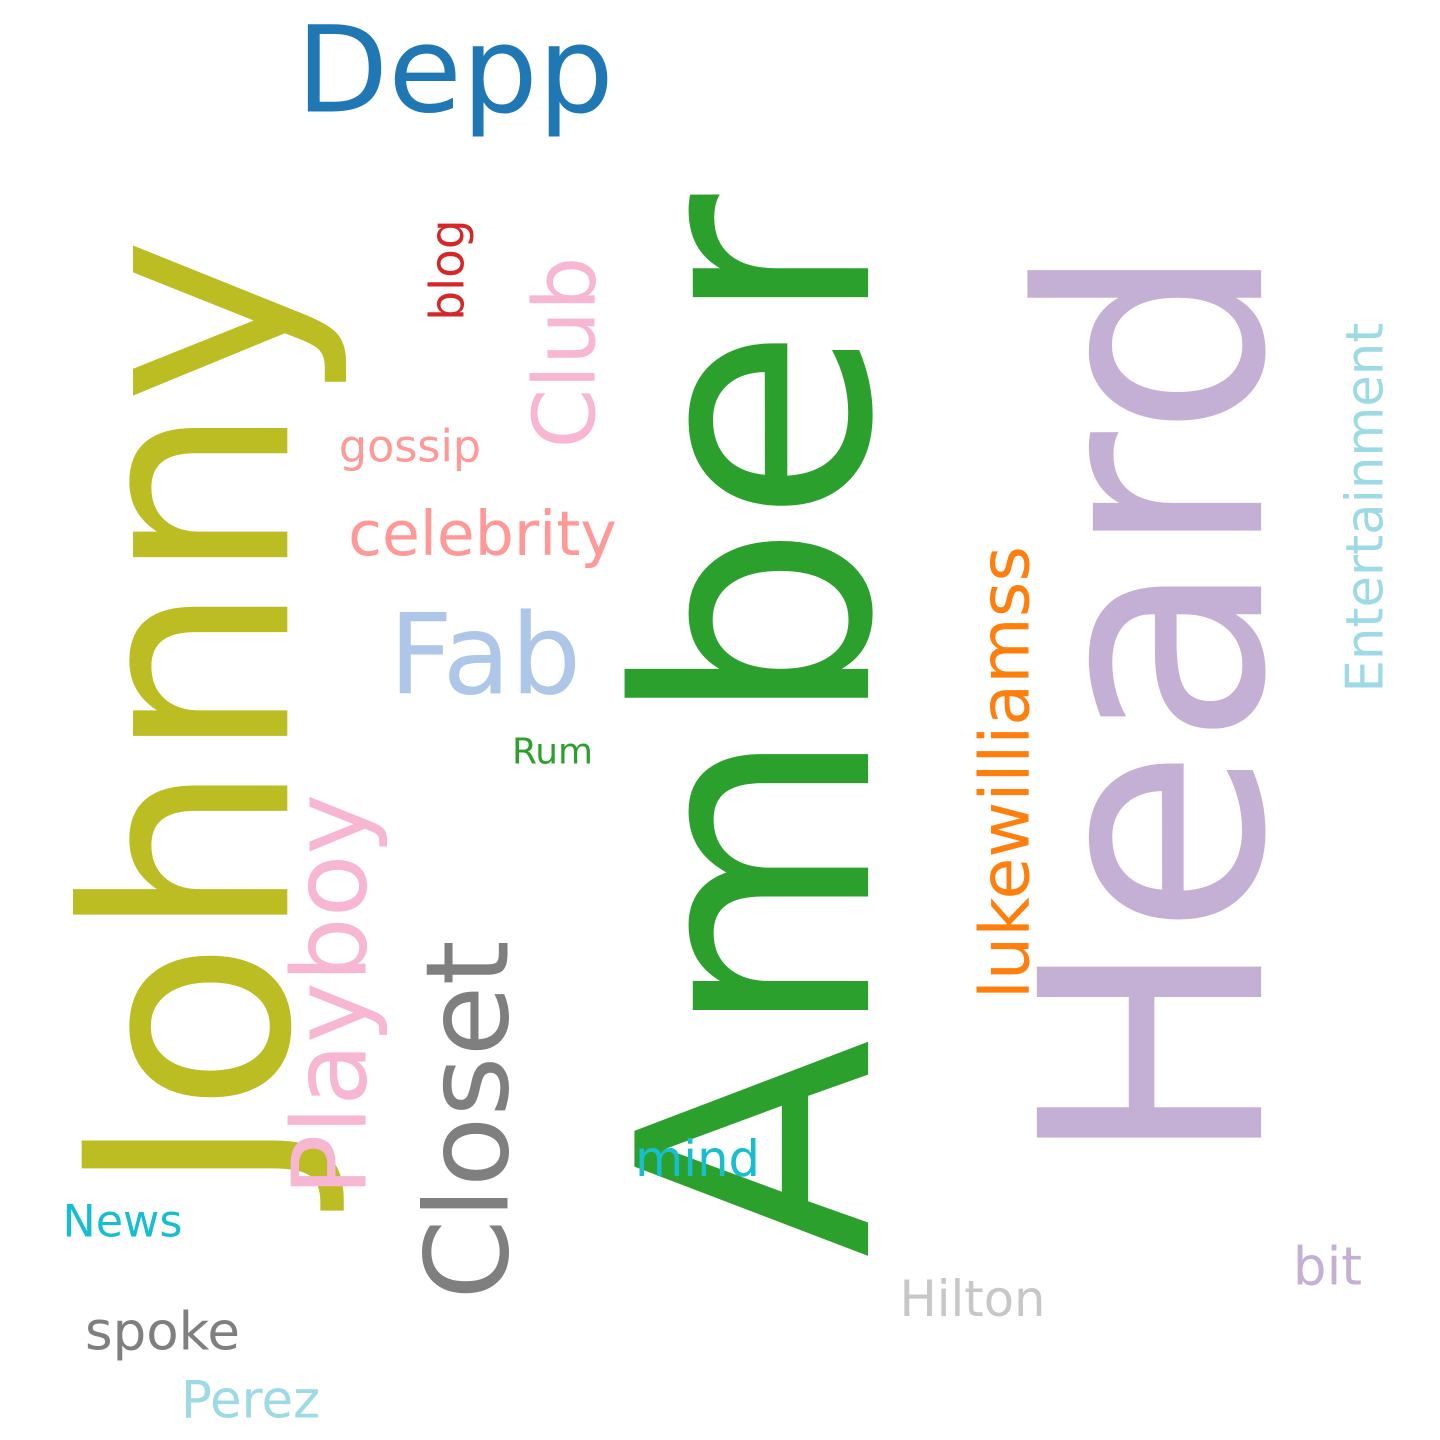  Describe the element at coordinates (122, 1221) in the screenshot. I see `word-news: News` at that location.